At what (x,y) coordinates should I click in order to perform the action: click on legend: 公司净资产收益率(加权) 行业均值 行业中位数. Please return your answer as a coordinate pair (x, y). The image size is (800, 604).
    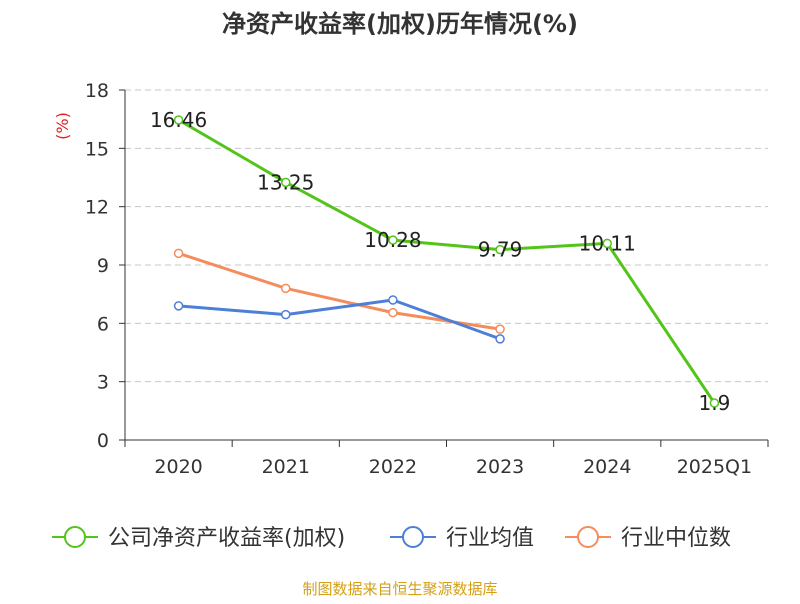
    Looking at the image, I should click on (391, 538).